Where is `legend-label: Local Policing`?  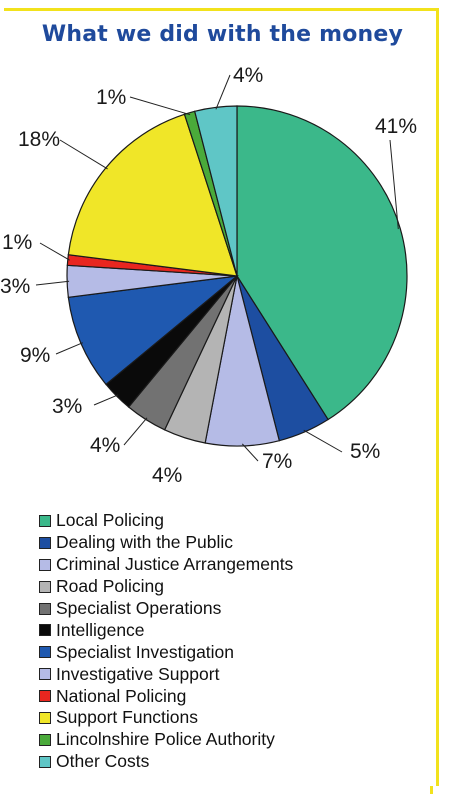 legend-label: Local Policing is located at coordinates (110, 520).